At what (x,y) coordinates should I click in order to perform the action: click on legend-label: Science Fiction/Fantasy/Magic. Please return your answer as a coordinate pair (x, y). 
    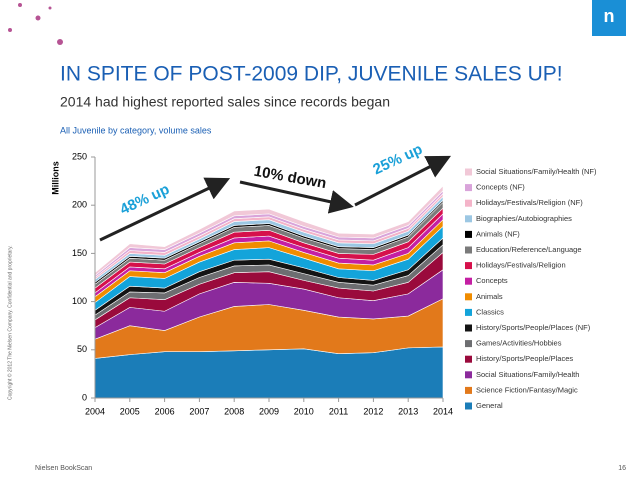
    Looking at the image, I should click on (527, 389).